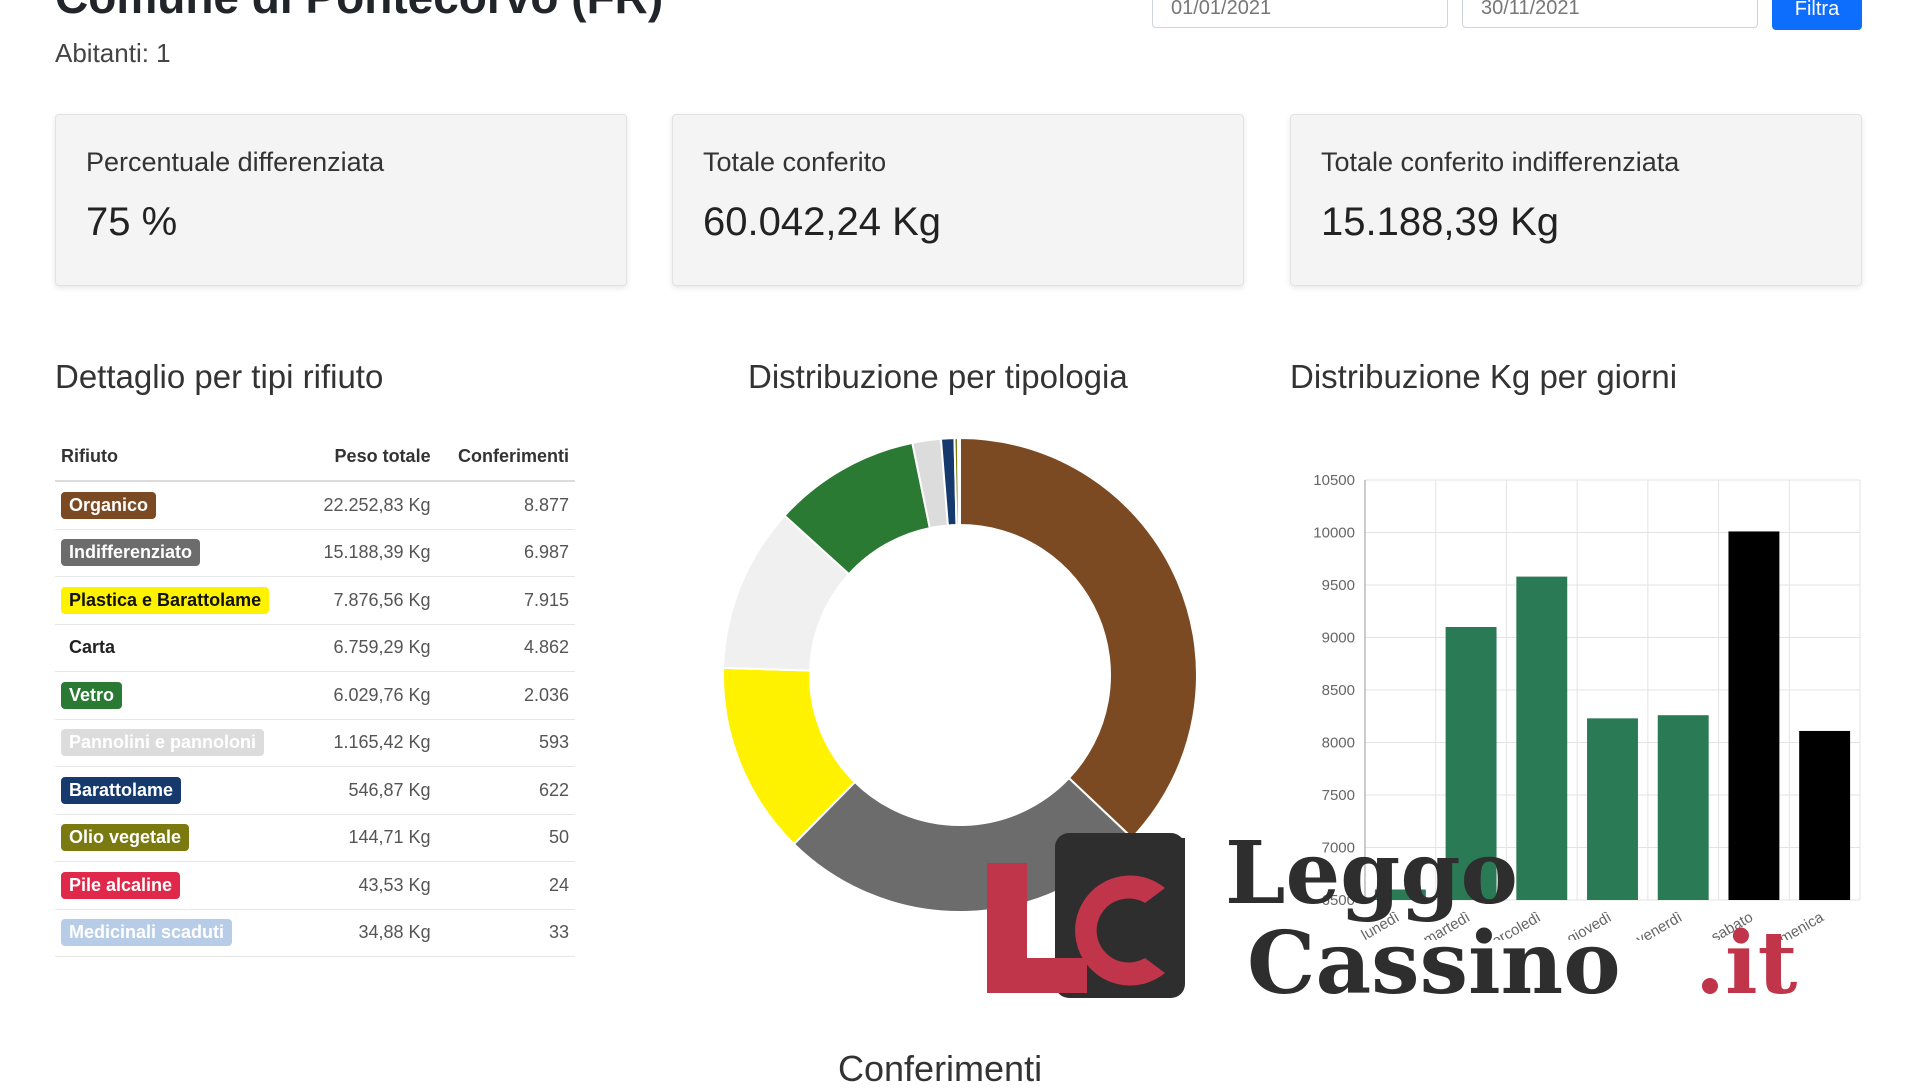 The image size is (1920, 1090). What do you see at coordinates (109, 505) in the screenshot?
I see `waste-type-badge: Organico` at bounding box center [109, 505].